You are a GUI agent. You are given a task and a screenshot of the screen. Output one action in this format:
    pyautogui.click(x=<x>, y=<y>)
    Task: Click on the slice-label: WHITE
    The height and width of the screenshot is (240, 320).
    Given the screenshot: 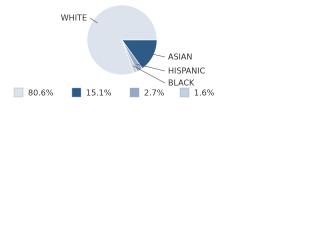 What is the action you would take?
    pyautogui.click(x=74, y=18)
    